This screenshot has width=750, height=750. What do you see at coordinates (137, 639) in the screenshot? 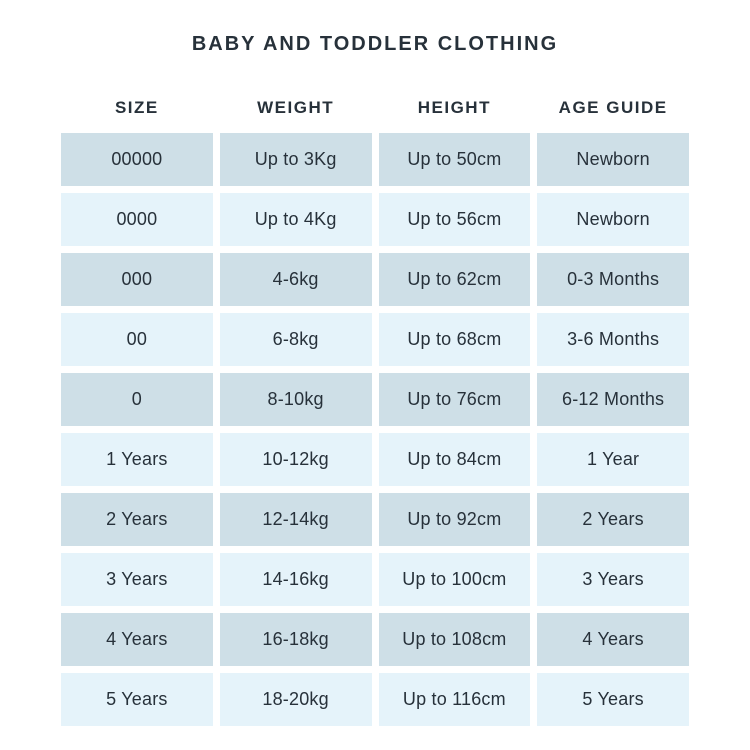
I see `cell-size: 4 Years` at bounding box center [137, 639].